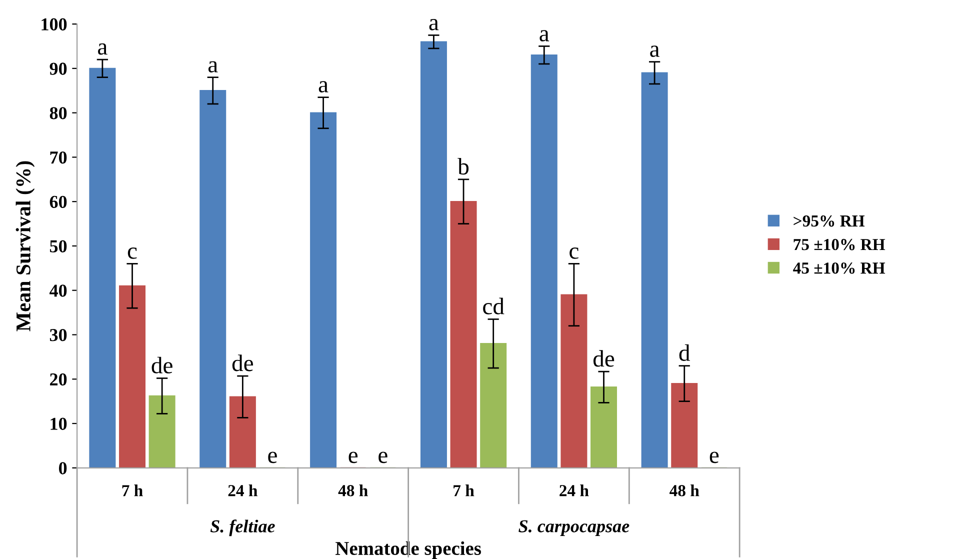 Image resolution: width=963 pixels, height=559 pixels. Describe the element at coordinates (242, 528) in the screenshot. I see `text: S. feltiae` at that location.